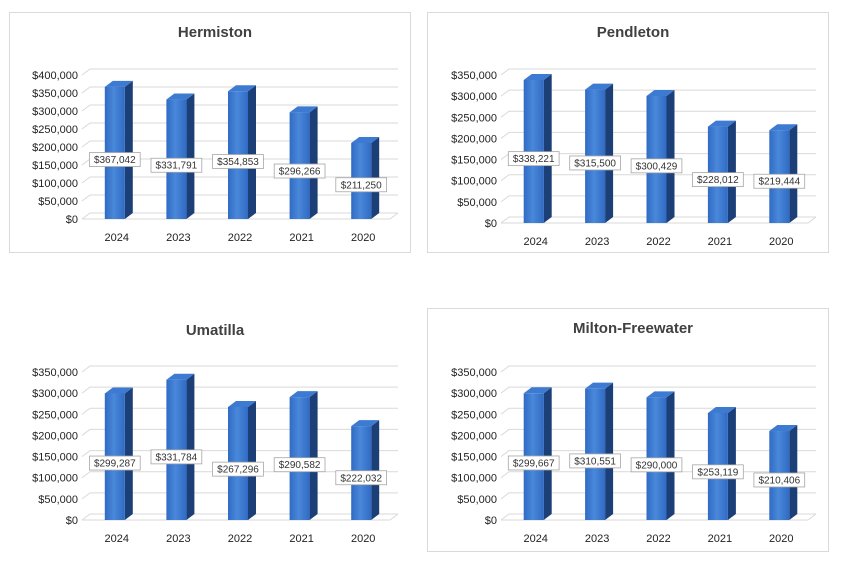 The image size is (847, 570). What do you see at coordinates (597, 539) in the screenshot?
I see `x-tick-label: 2023` at bounding box center [597, 539].